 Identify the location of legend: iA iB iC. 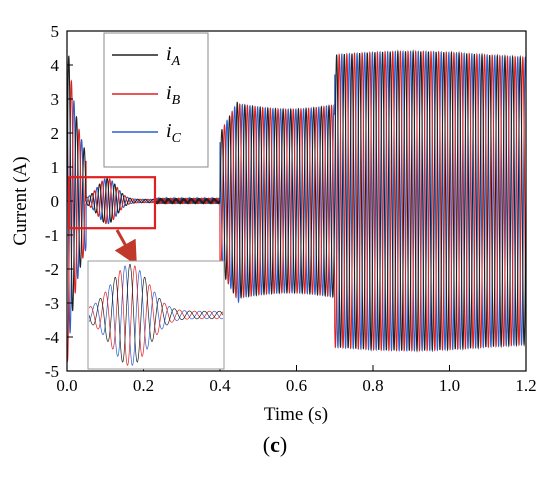
(156, 100).